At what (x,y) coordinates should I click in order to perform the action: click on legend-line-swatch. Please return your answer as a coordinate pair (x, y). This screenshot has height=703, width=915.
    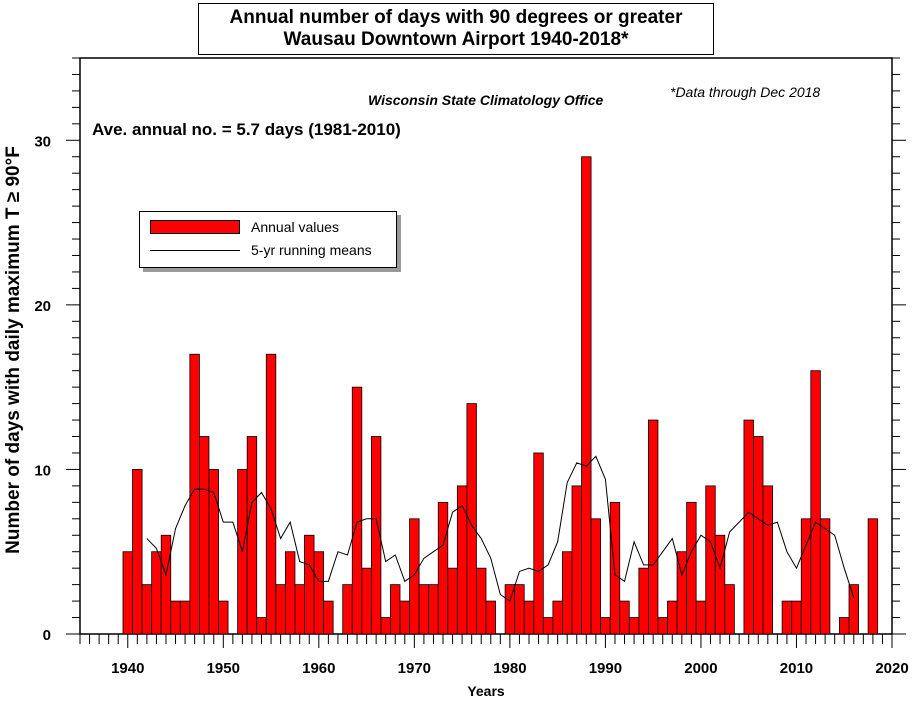
    Looking at the image, I should click on (195, 250).